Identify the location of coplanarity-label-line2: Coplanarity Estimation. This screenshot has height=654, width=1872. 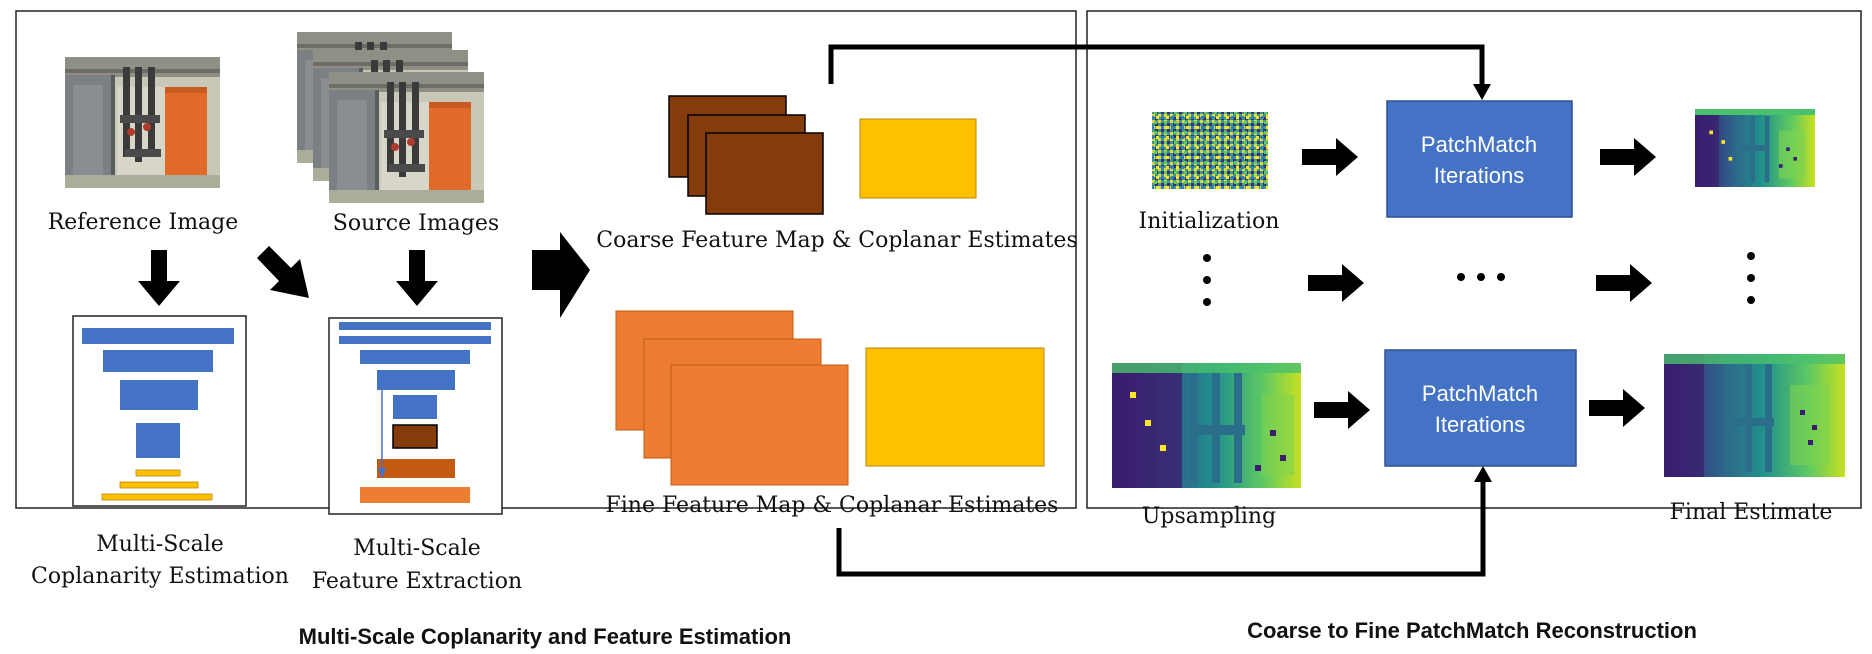
(160, 576).